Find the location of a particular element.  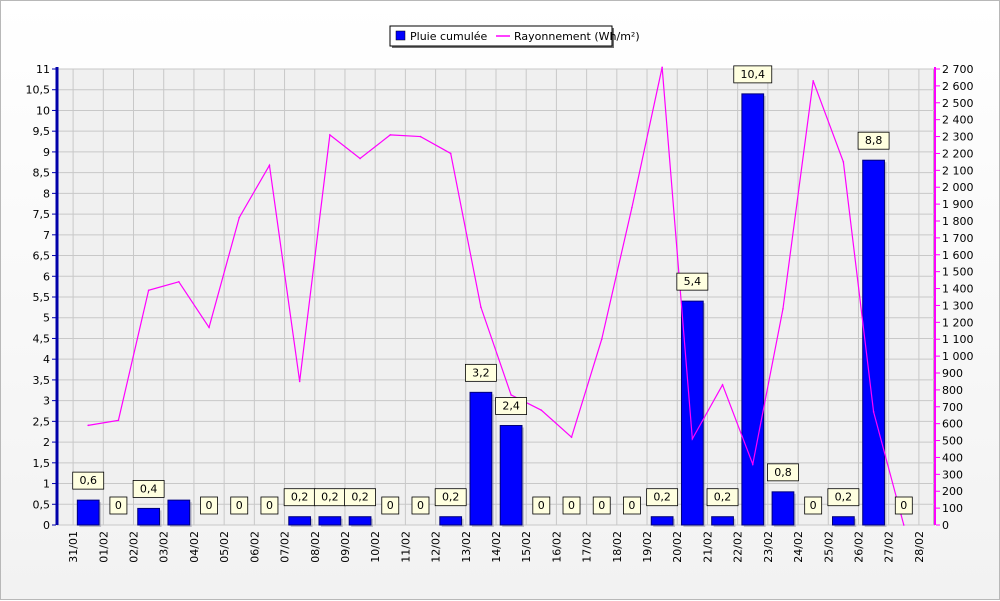

right-axis-tick-label: 1 000 is located at coordinates (958, 356).